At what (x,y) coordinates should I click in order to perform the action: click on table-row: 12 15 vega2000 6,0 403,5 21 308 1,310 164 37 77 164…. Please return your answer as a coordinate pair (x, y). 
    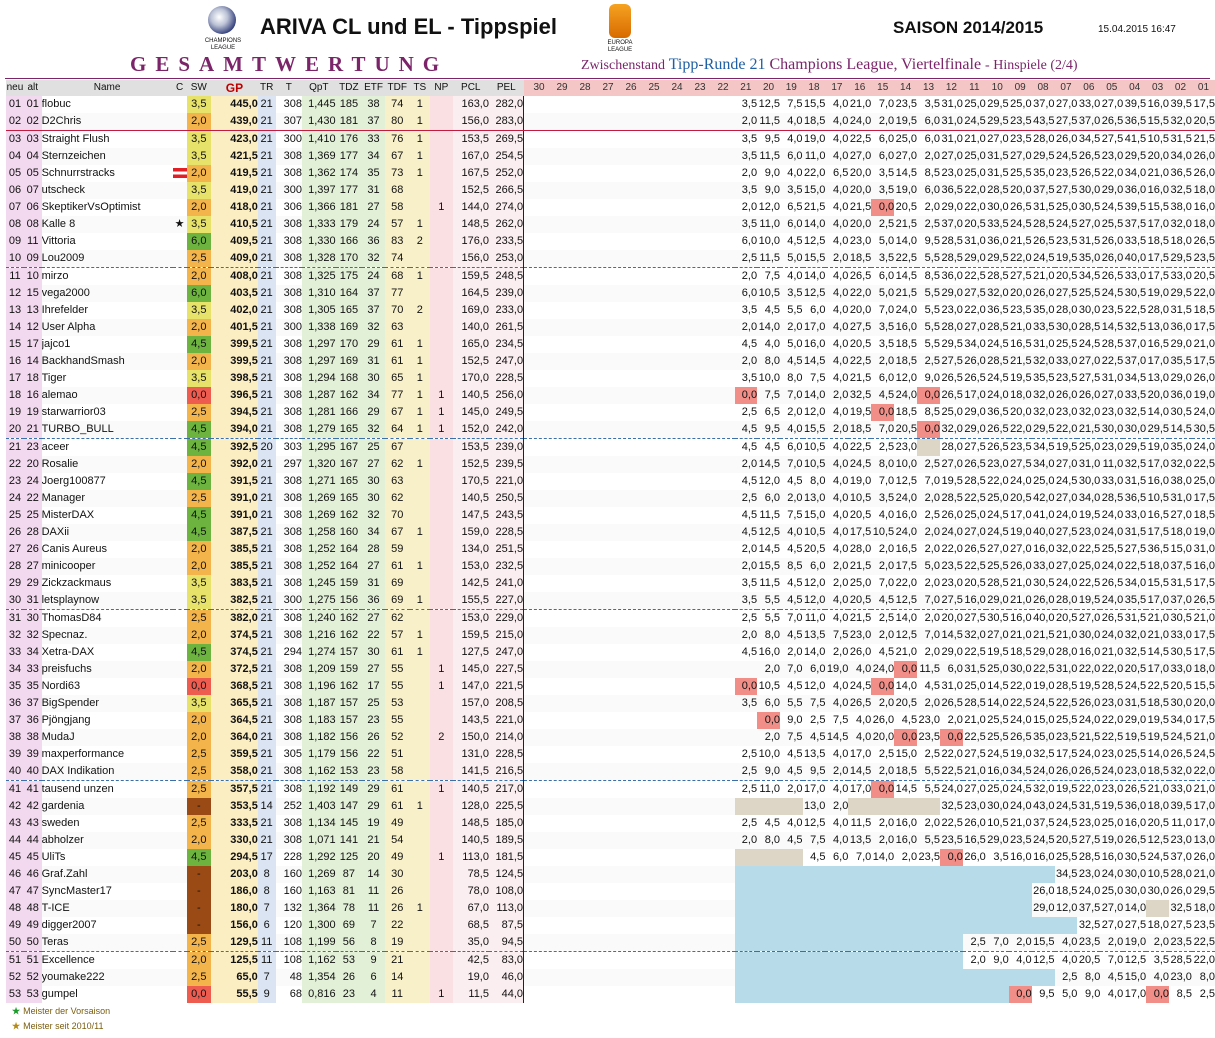
    Looking at the image, I should click on (610, 293).